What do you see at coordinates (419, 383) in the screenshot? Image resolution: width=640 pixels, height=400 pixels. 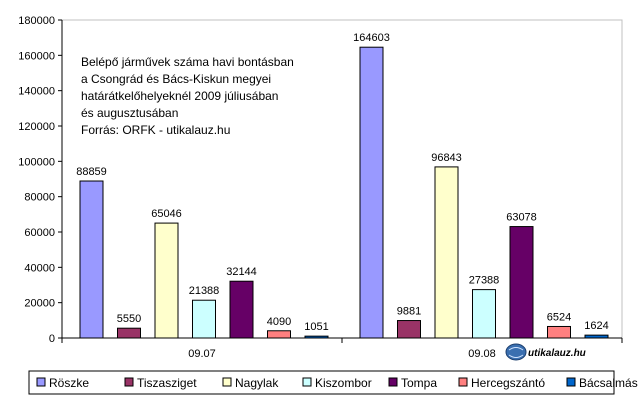 I see `legend-label: Tompa` at bounding box center [419, 383].